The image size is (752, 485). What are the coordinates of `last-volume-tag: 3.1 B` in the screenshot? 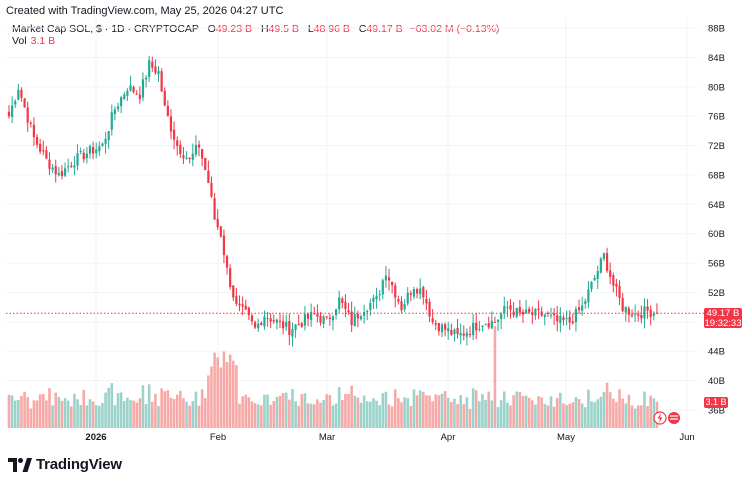 It's located at (716, 402).